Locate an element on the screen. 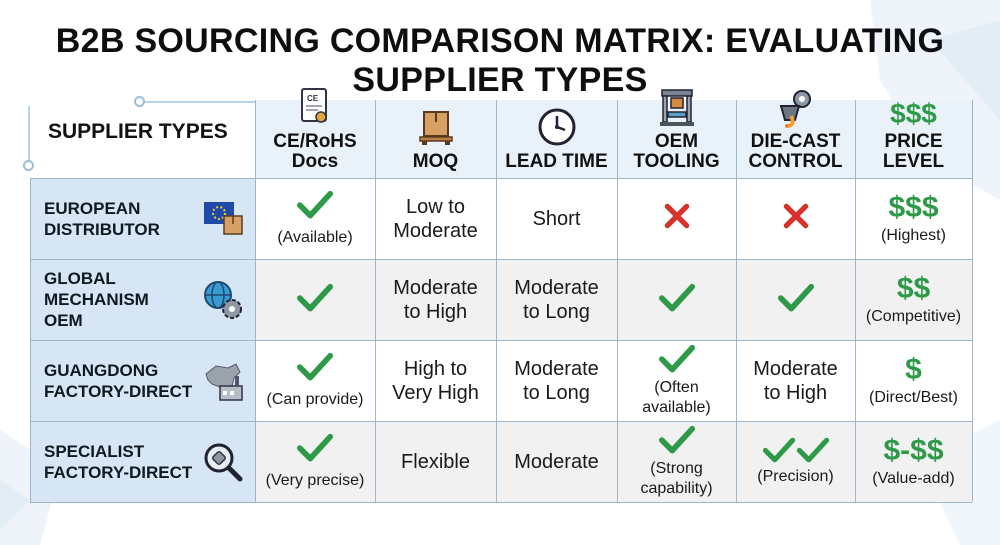  table-cell: $ (Direct/Best) is located at coordinates (913, 380).